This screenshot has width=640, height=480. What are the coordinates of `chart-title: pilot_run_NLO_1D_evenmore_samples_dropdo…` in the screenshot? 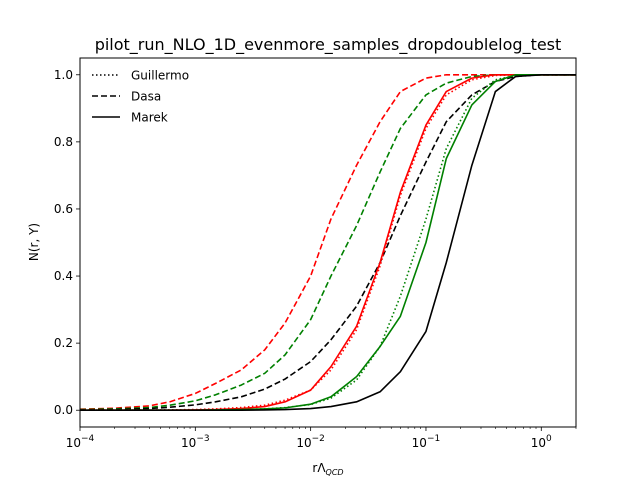 It's located at (328, 45).